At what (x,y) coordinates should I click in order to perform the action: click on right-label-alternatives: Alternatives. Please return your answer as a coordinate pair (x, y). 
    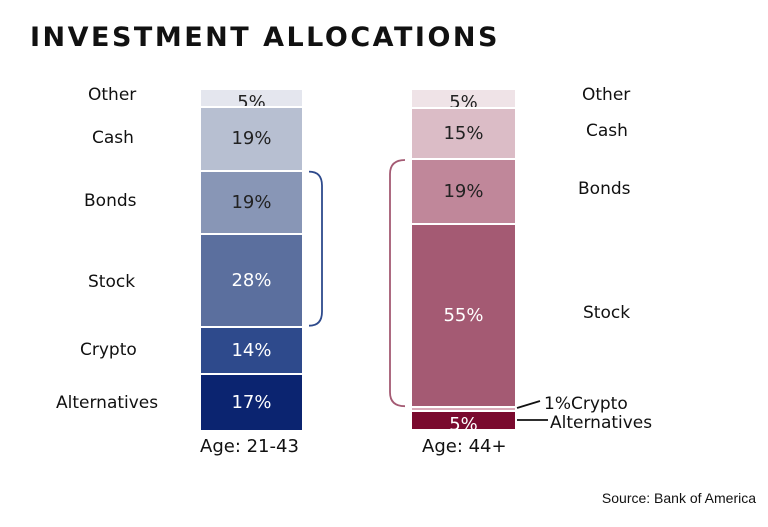
    Looking at the image, I should click on (601, 423).